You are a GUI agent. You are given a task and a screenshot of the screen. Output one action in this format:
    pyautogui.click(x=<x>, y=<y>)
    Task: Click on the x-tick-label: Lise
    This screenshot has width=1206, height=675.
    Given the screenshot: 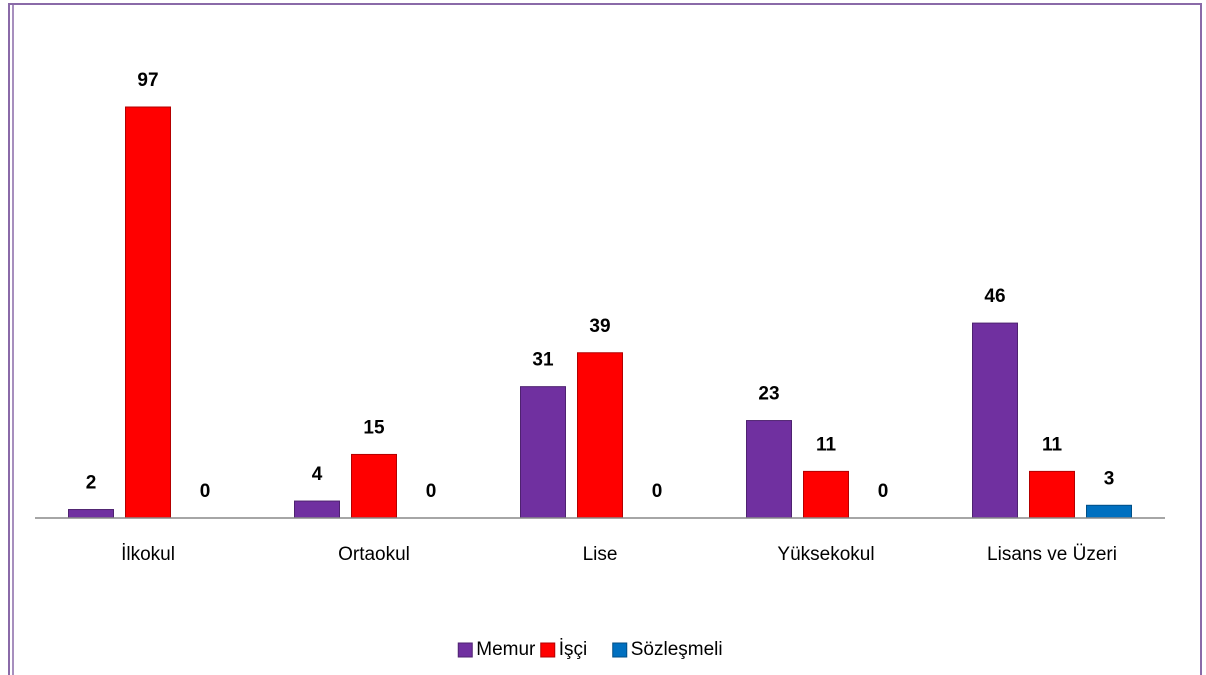 What is the action you would take?
    pyautogui.click(x=600, y=554)
    